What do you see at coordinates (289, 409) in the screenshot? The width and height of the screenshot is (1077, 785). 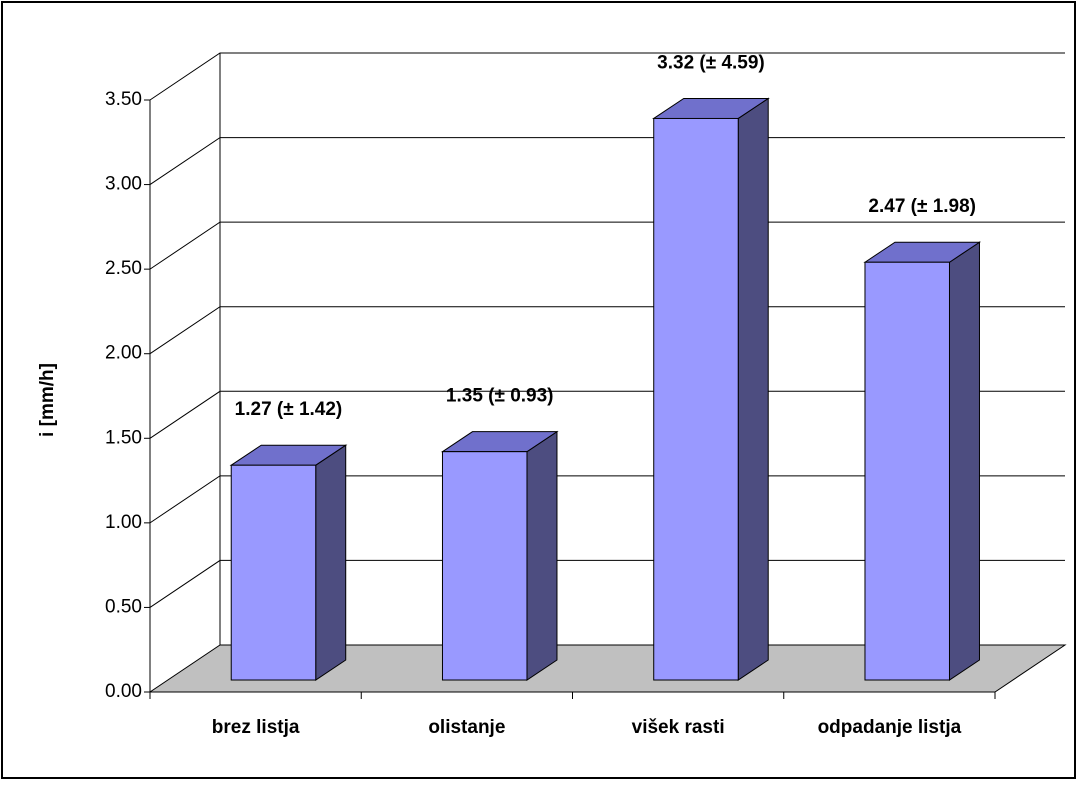 I see `value-label: 1.27 (± 1.42)` at bounding box center [289, 409].